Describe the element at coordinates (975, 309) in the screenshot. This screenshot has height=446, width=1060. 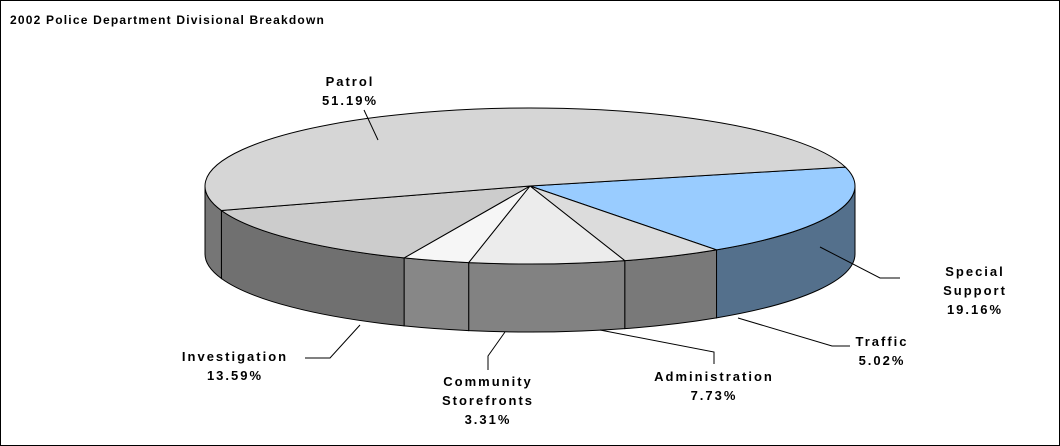
I see `slice-value-label: 19.16%` at that location.